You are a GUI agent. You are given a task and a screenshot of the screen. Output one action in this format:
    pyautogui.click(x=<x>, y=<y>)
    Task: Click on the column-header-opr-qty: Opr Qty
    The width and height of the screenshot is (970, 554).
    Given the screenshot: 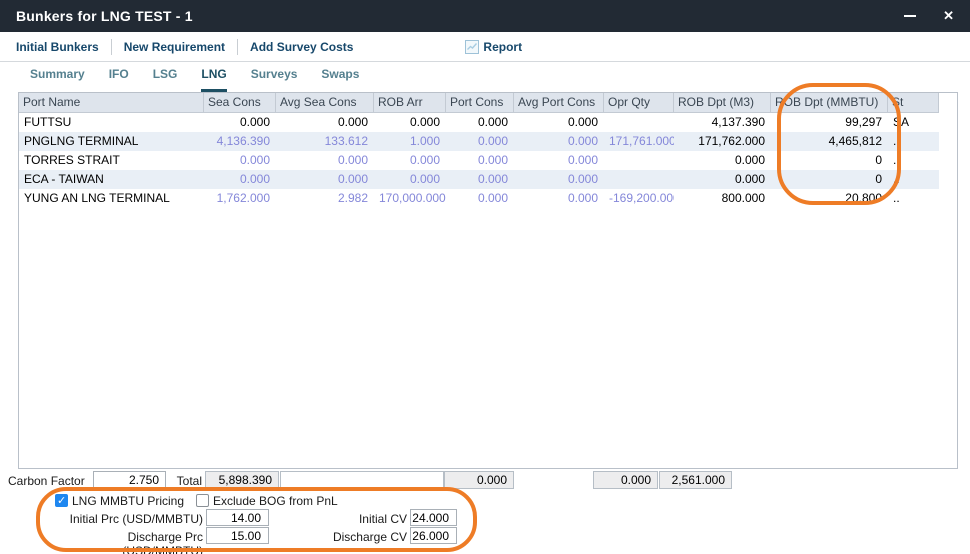 What is the action you would take?
    pyautogui.click(x=639, y=102)
    